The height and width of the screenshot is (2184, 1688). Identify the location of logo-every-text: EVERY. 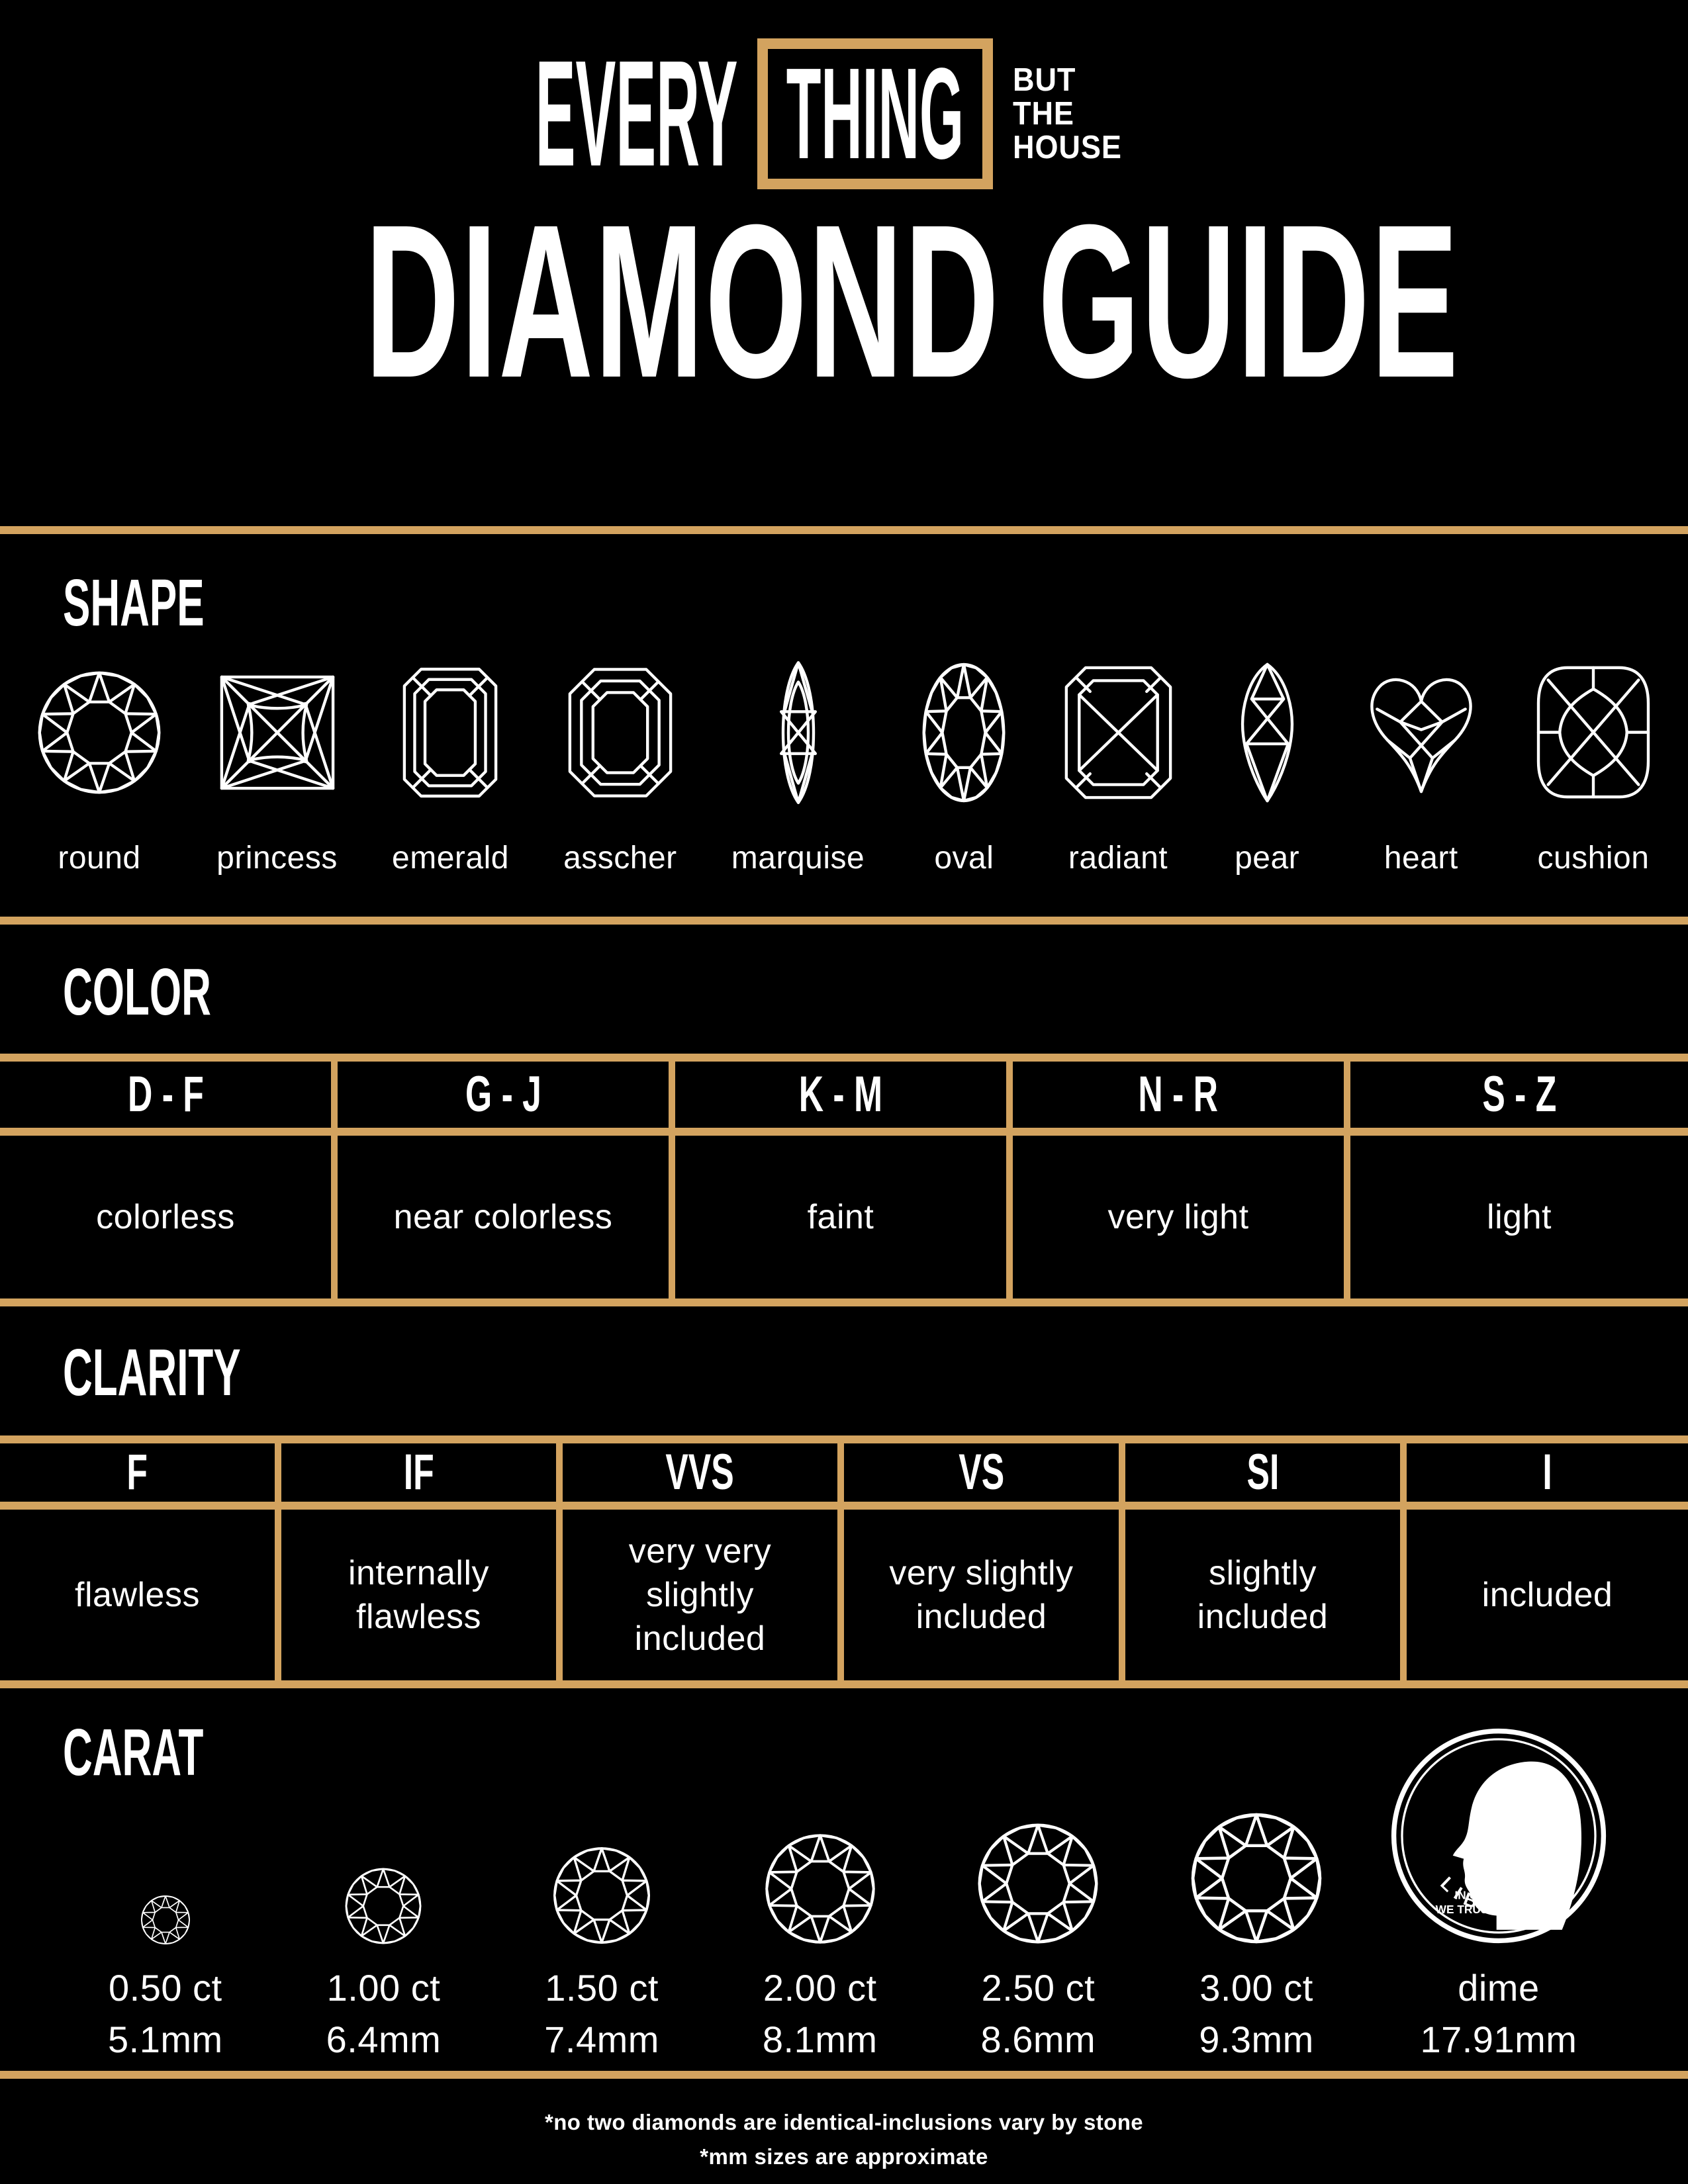
(636, 114).